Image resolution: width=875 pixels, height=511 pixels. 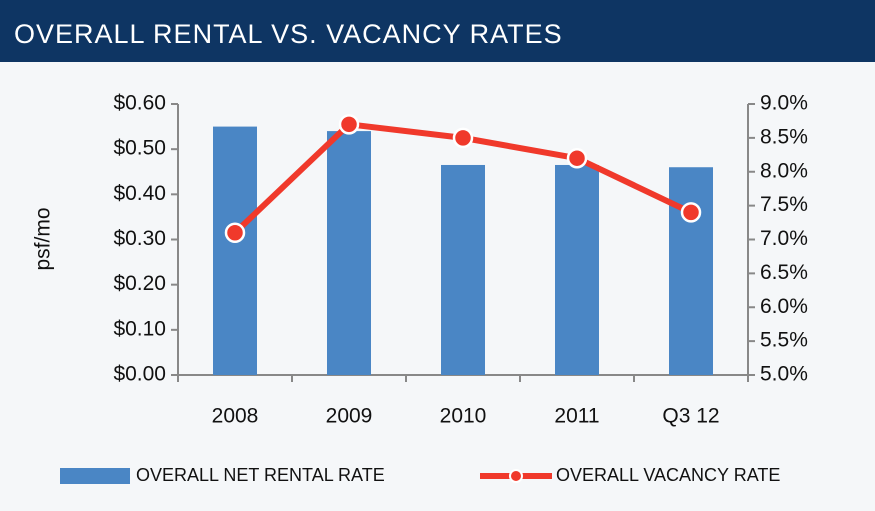 I want to click on y-tick-label: $0.40, so click(x=139, y=193).